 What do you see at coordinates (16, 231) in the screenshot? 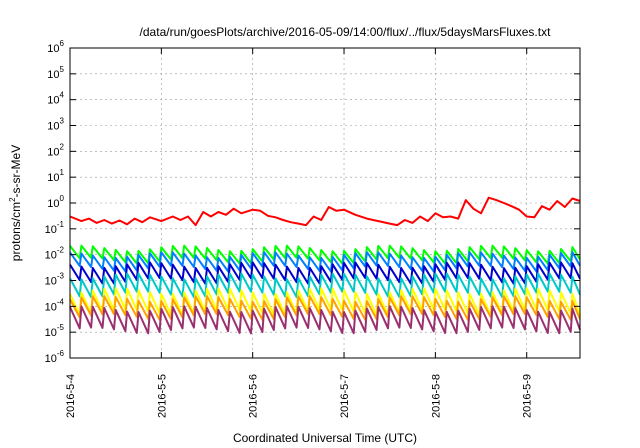
I see `y-axis-label-prefix: protons/cm` at bounding box center [16, 231].